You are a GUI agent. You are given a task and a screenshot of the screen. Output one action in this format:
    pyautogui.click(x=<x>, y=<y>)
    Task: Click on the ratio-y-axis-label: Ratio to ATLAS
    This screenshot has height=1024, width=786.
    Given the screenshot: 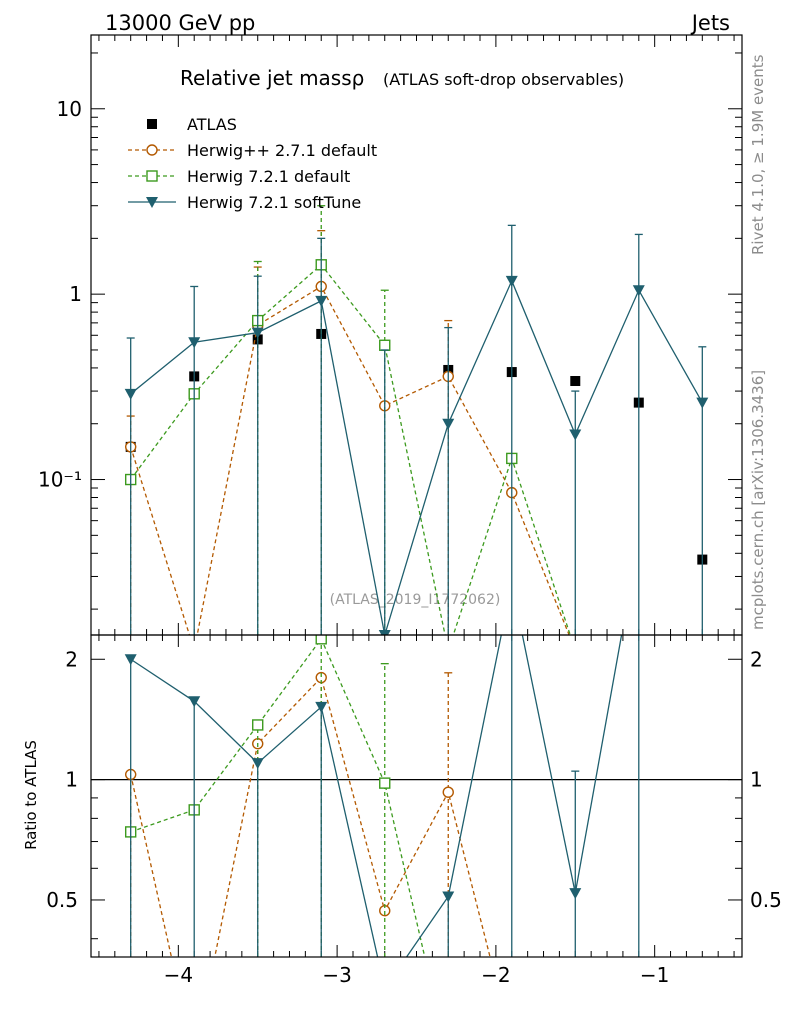 What is the action you would take?
    pyautogui.click(x=31, y=795)
    